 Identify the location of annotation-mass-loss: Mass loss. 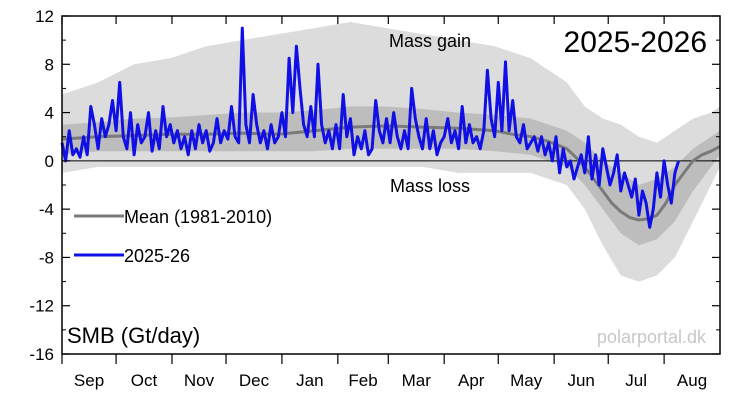
(430, 186).